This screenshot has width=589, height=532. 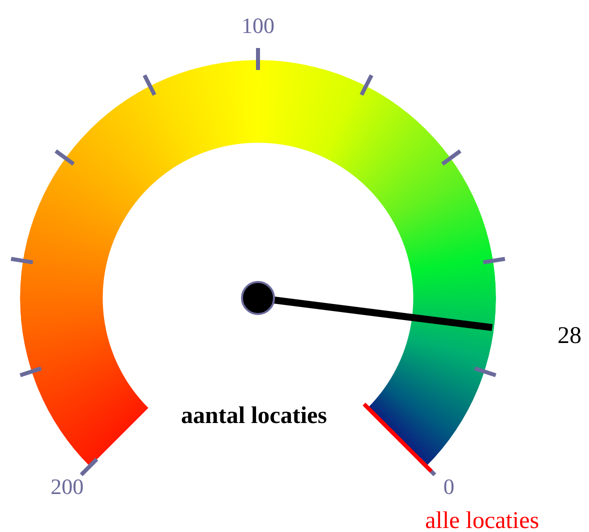 What do you see at coordinates (570, 335) in the screenshot?
I see `data-label: 28` at bounding box center [570, 335].